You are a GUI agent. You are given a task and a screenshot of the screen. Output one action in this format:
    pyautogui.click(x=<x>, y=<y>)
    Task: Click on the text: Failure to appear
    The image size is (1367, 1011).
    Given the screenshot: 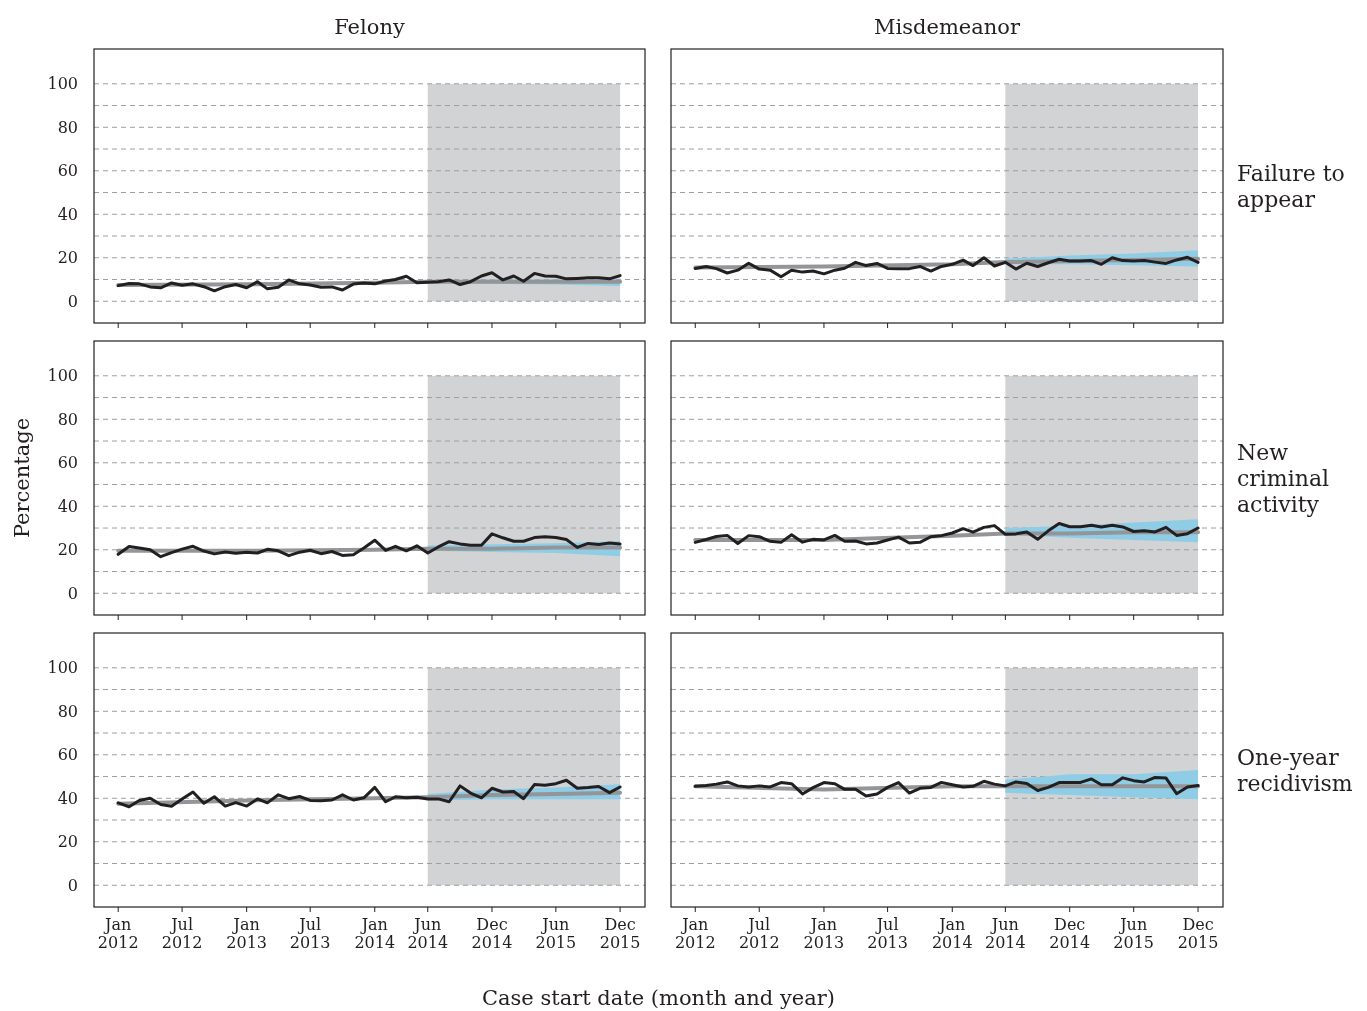 What is the action you would take?
    pyautogui.click(x=1291, y=186)
    